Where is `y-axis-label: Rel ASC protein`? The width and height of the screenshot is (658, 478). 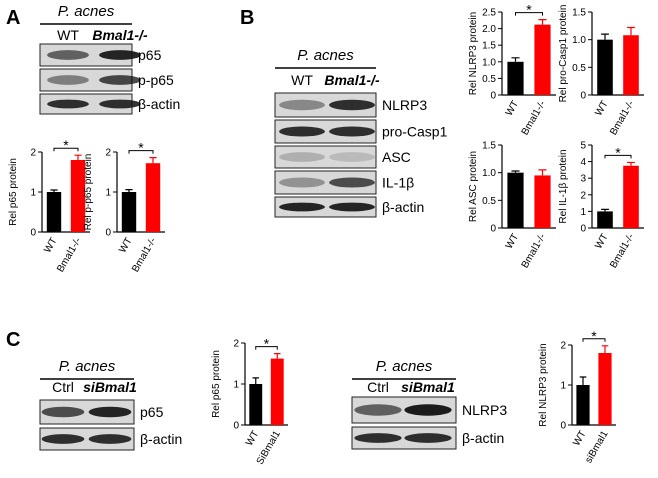
y-axis-label: Rel ASC protein is located at coordinates (473, 186).